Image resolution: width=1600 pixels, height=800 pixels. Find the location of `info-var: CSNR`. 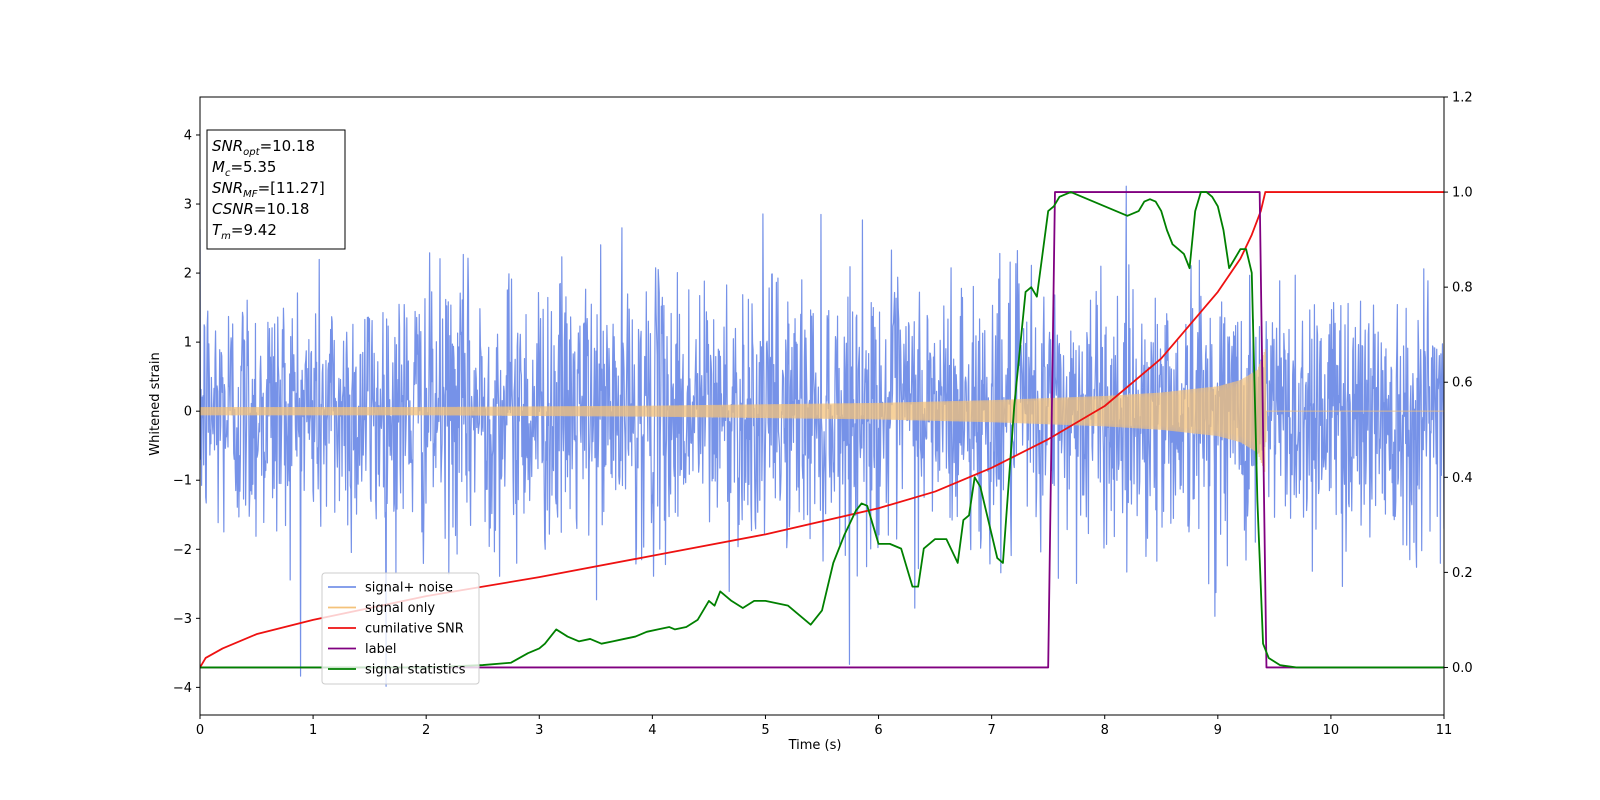

info-var: CSNR is located at coordinates (233, 209).